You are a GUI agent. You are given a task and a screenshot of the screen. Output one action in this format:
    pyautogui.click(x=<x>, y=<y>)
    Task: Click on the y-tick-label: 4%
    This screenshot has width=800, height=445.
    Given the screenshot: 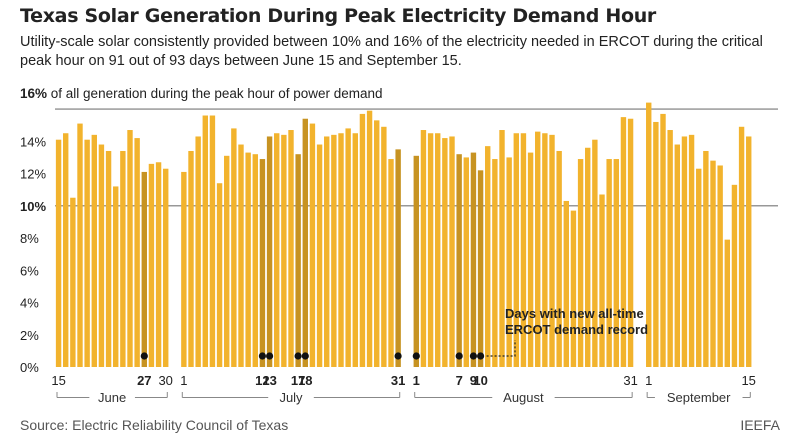 What is the action you would take?
    pyautogui.click(x=29, y=303)
    